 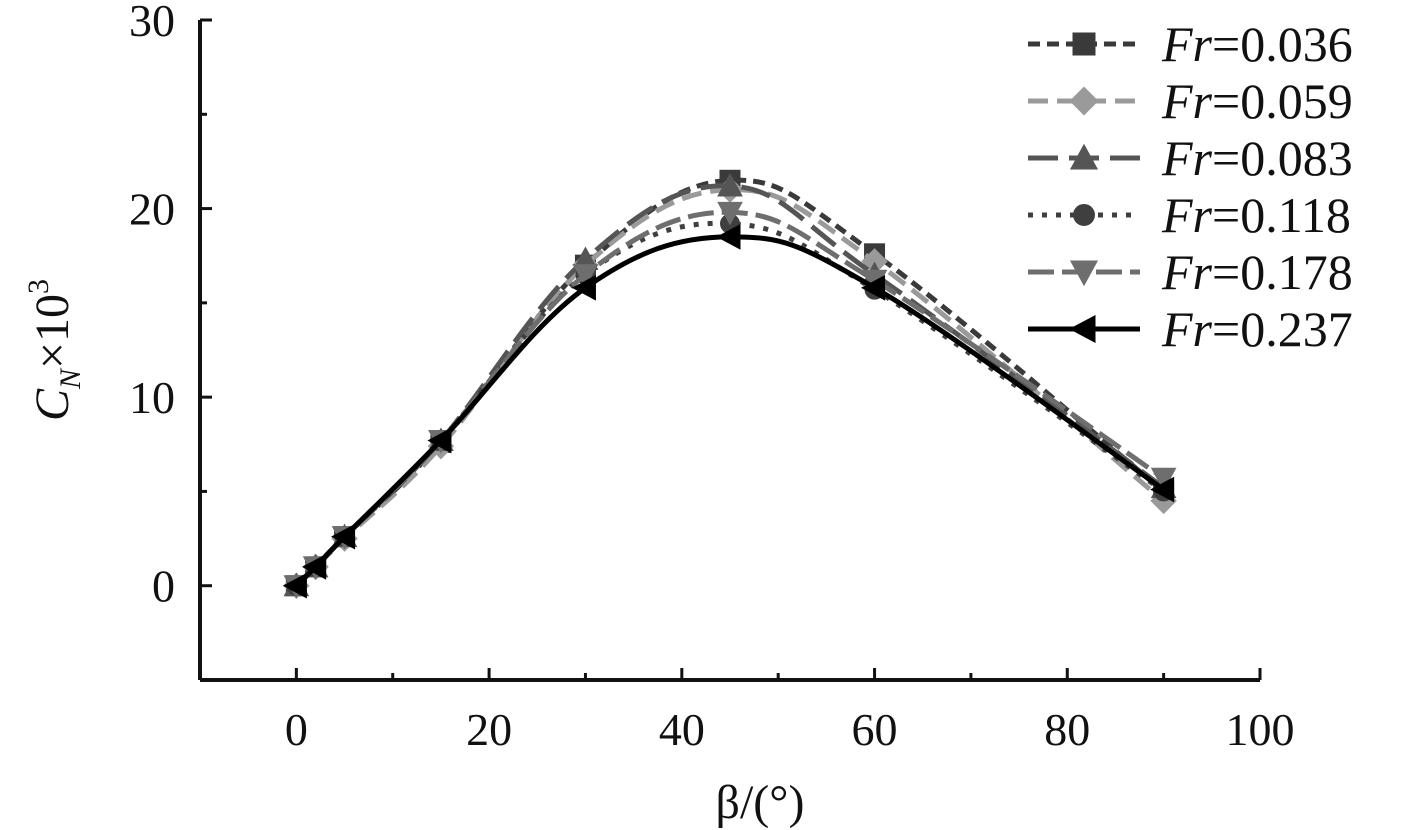 What do you see at coordinates (152, 23) in the screenshot?
I see `y-tick-label: 30` at bounding box center [152, 23].